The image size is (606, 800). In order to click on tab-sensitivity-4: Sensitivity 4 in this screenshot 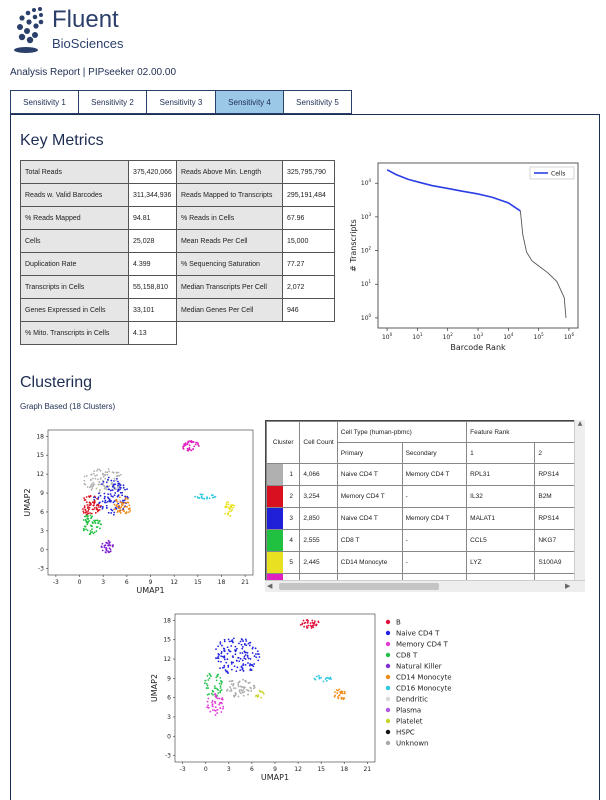, I will do `click(249, 102)`.